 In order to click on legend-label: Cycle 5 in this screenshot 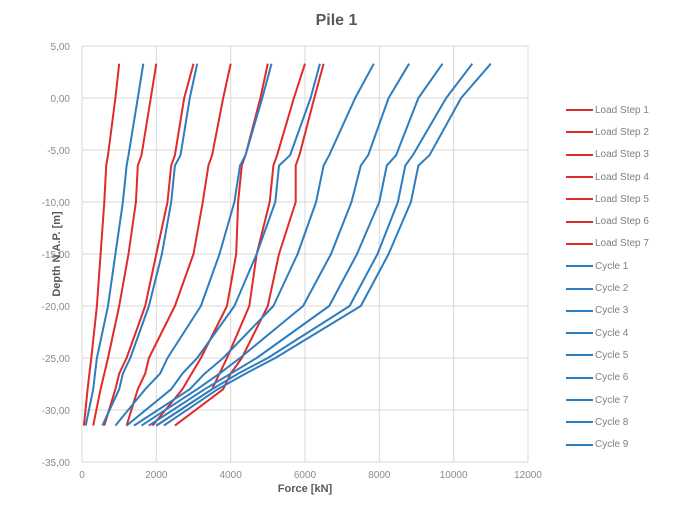, I will do `click(612, 355)`.